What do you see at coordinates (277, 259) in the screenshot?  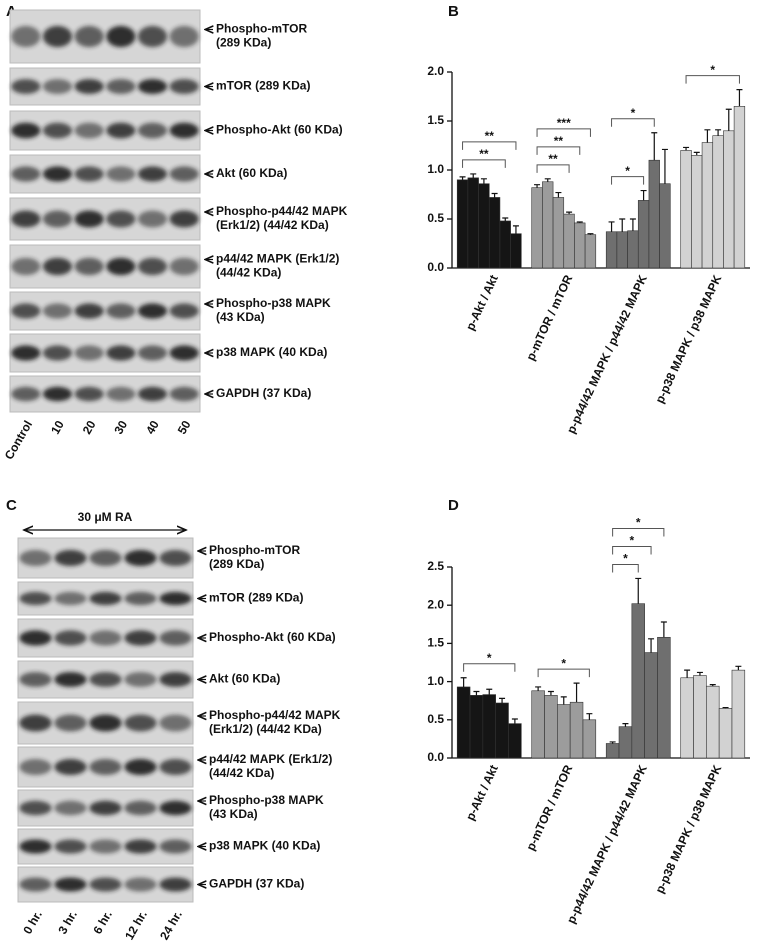 I see `blot-label: p44/42 MAPK (Erk1/2)` at bounding box center [277, 259].